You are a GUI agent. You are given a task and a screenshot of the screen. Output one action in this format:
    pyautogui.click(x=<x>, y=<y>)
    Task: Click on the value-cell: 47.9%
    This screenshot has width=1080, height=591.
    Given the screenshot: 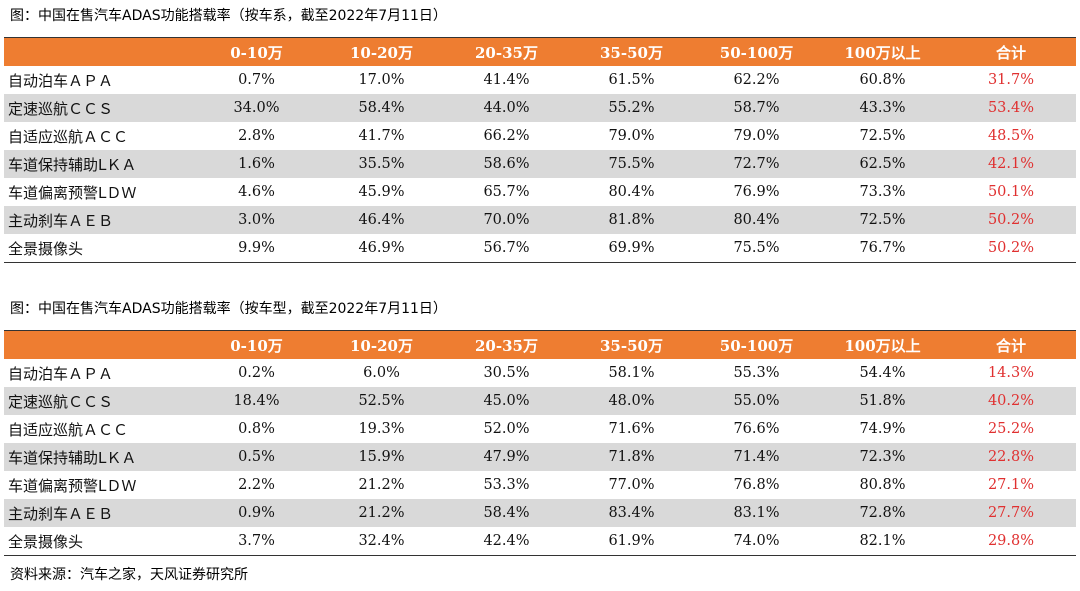 What is the action you would take?
    pyautogui.click(x=506, y=457)
    